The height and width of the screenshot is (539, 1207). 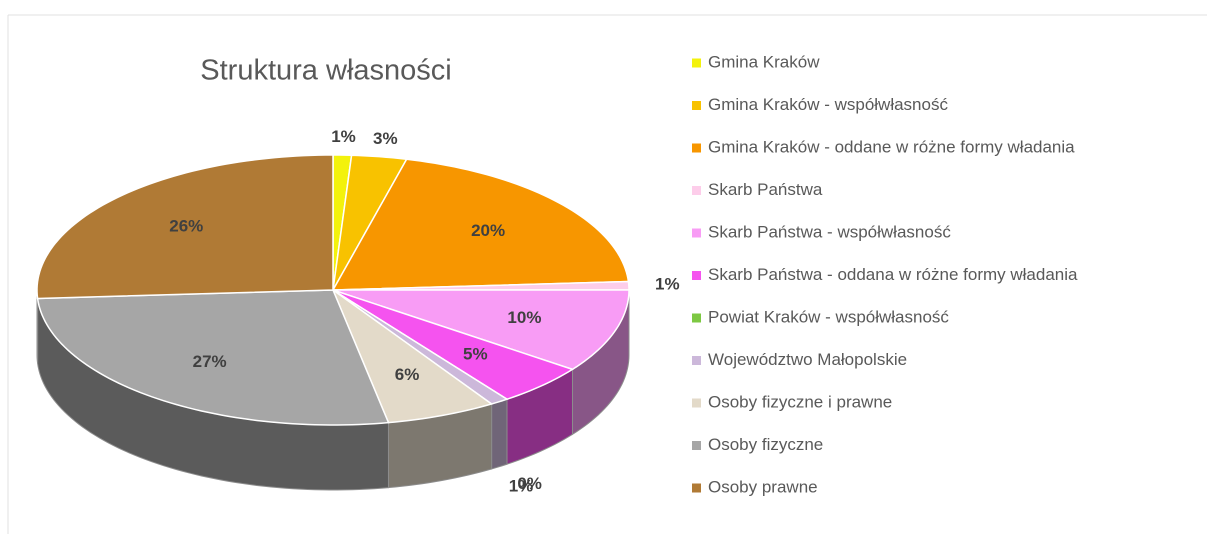 I want to click on data-label: 20%, so click(x=488, y=230).